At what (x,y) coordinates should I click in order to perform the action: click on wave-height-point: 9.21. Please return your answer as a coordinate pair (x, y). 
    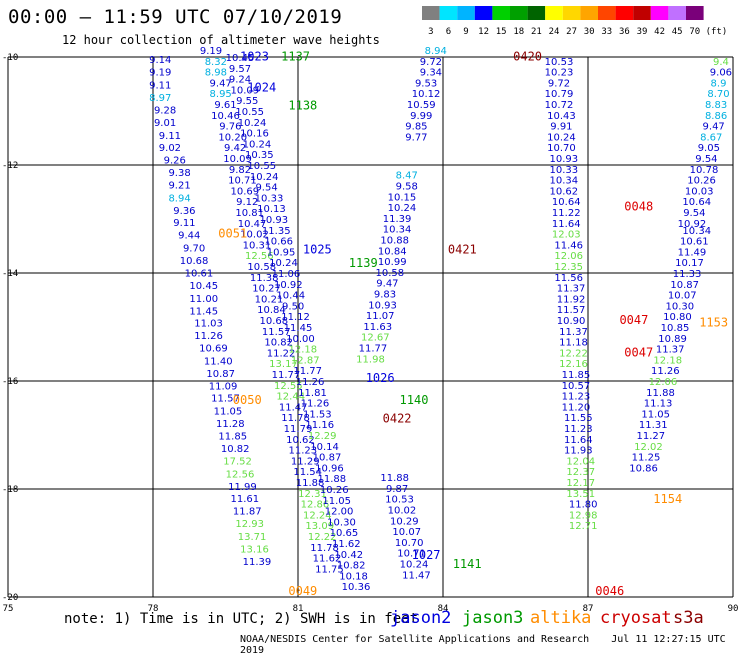
    Looking at the image, I should click on (179, 185).